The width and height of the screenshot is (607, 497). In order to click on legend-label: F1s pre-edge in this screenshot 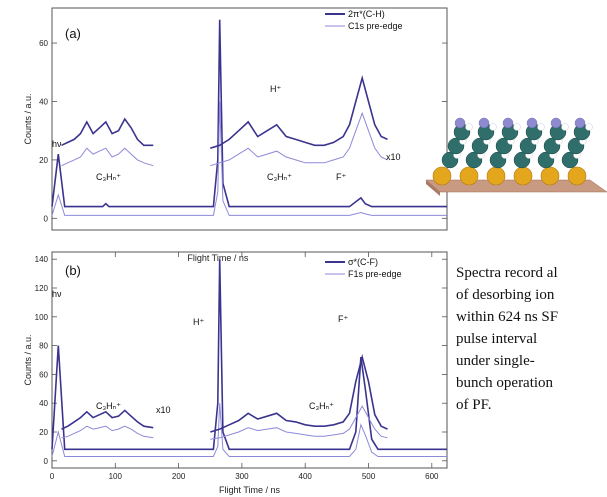, I will do `click(375, 274)`.